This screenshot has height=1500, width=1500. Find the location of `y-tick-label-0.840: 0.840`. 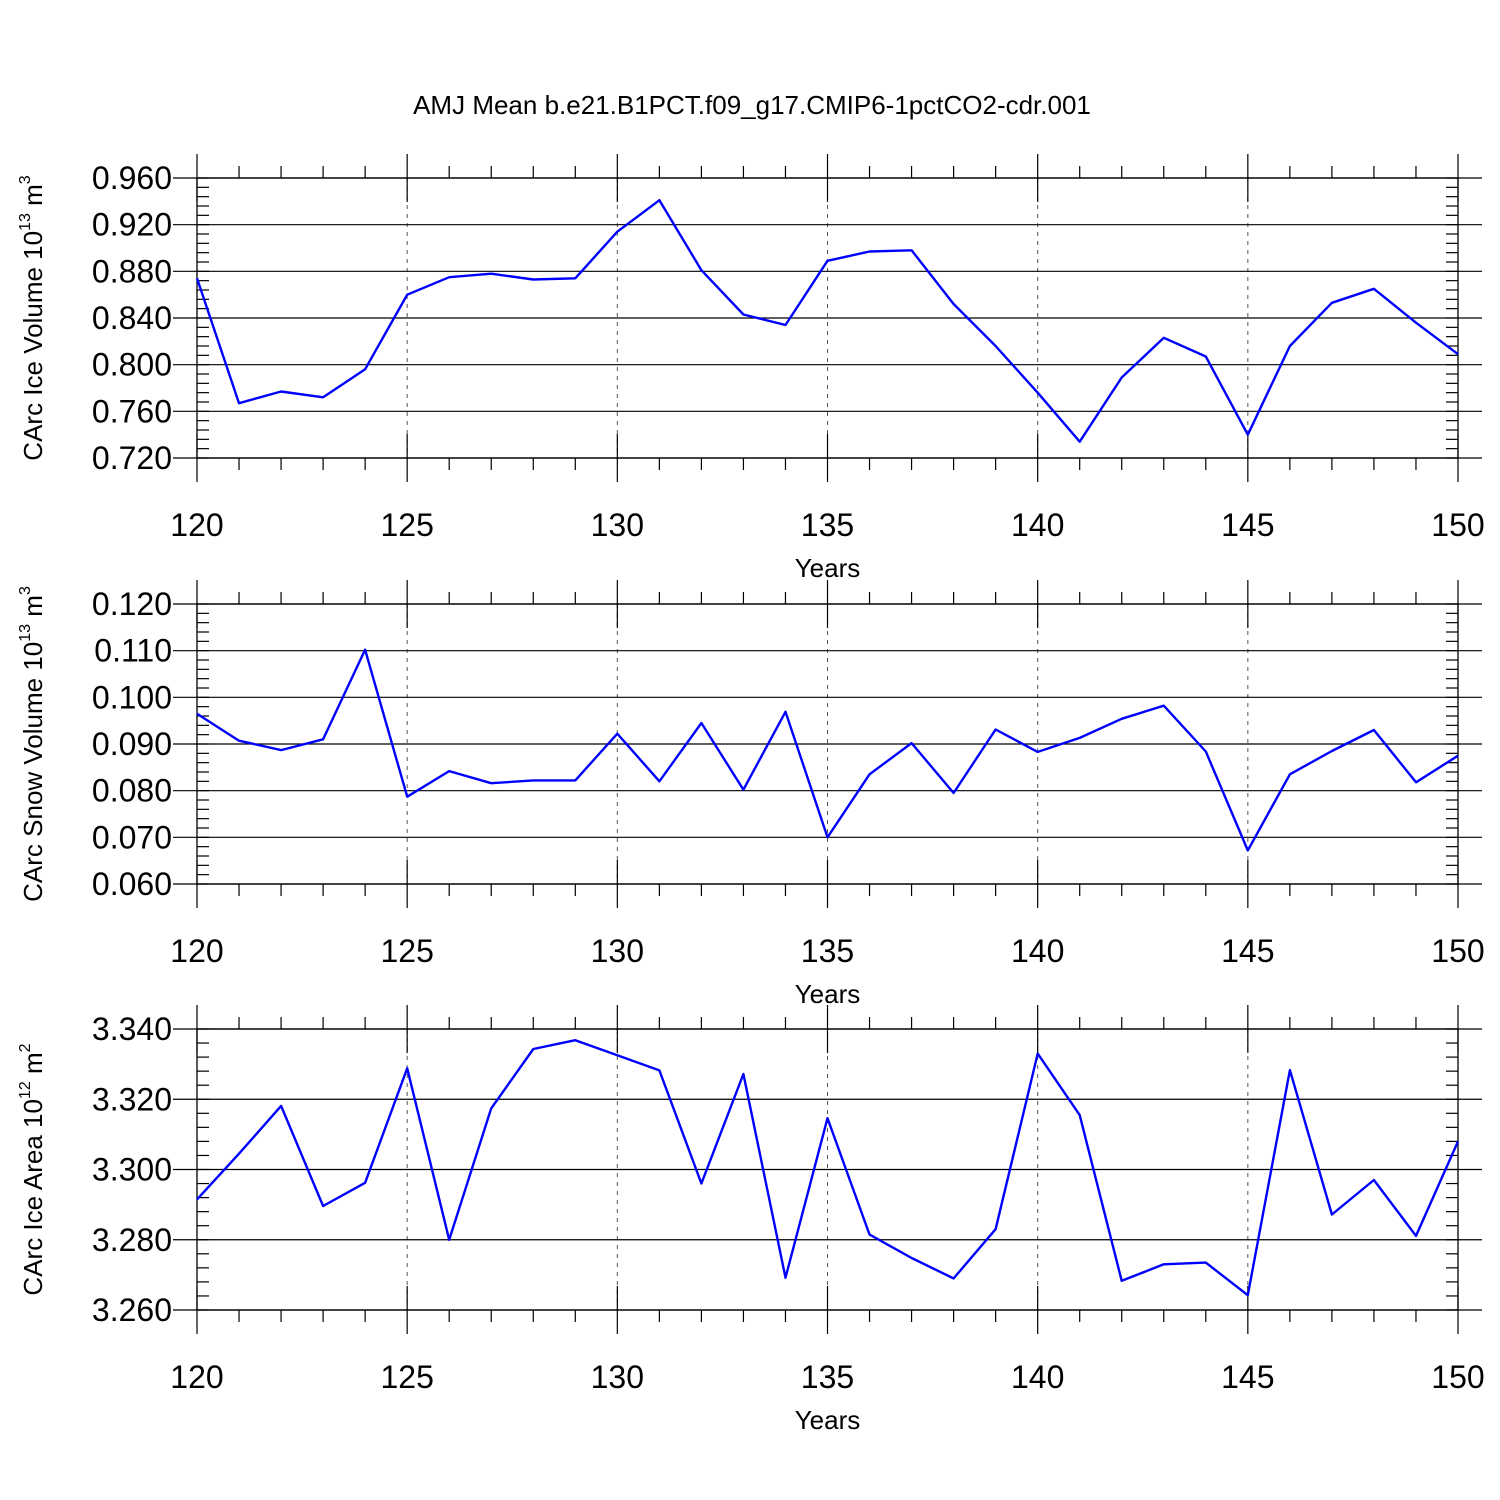

y-tick-label-0.840: 0.840 is located at coordinates (132, 318).